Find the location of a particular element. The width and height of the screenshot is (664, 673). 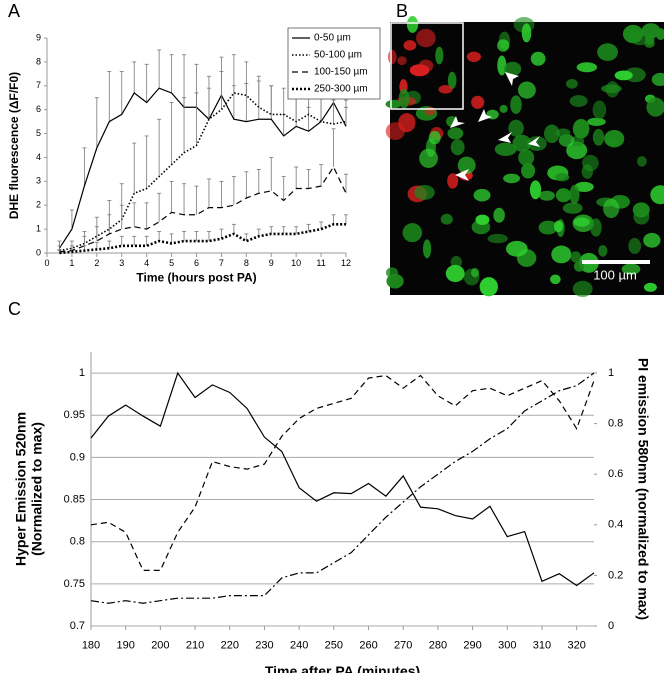

x-axis-title: Time after PA (minutes) is located at coordinates (342, 668).